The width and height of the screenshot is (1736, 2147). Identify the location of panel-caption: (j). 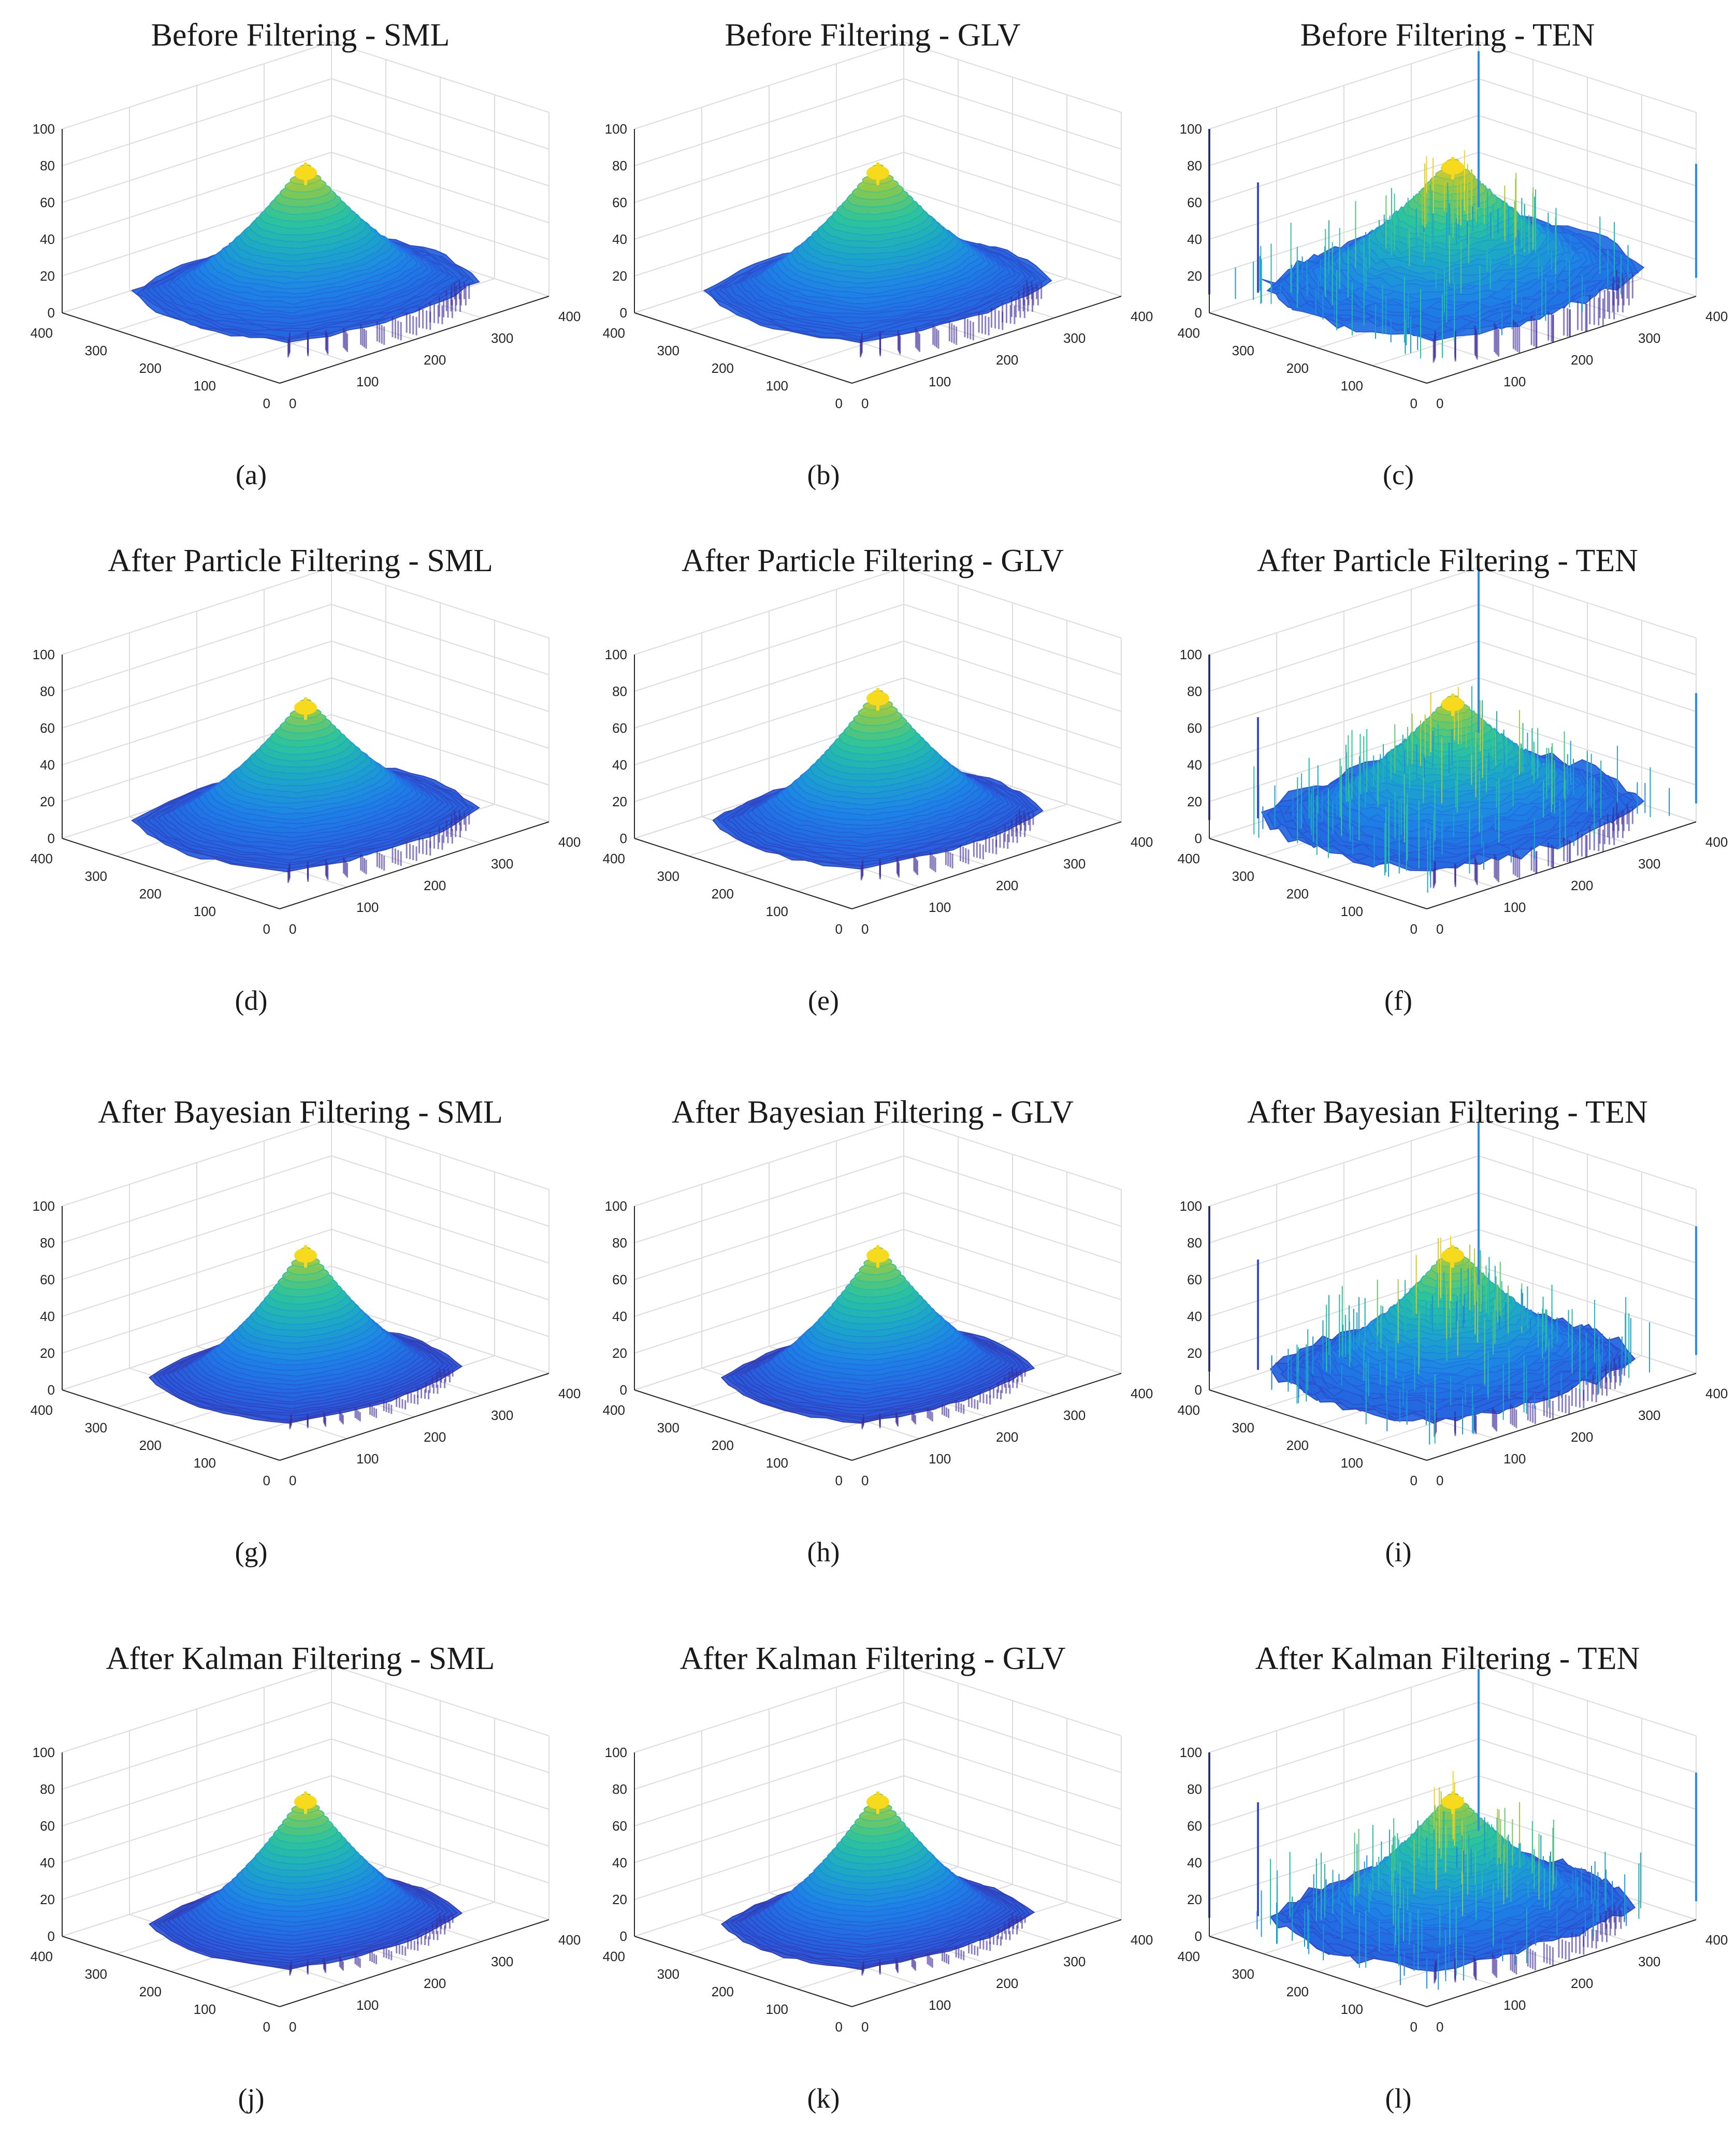
(251, 2098).